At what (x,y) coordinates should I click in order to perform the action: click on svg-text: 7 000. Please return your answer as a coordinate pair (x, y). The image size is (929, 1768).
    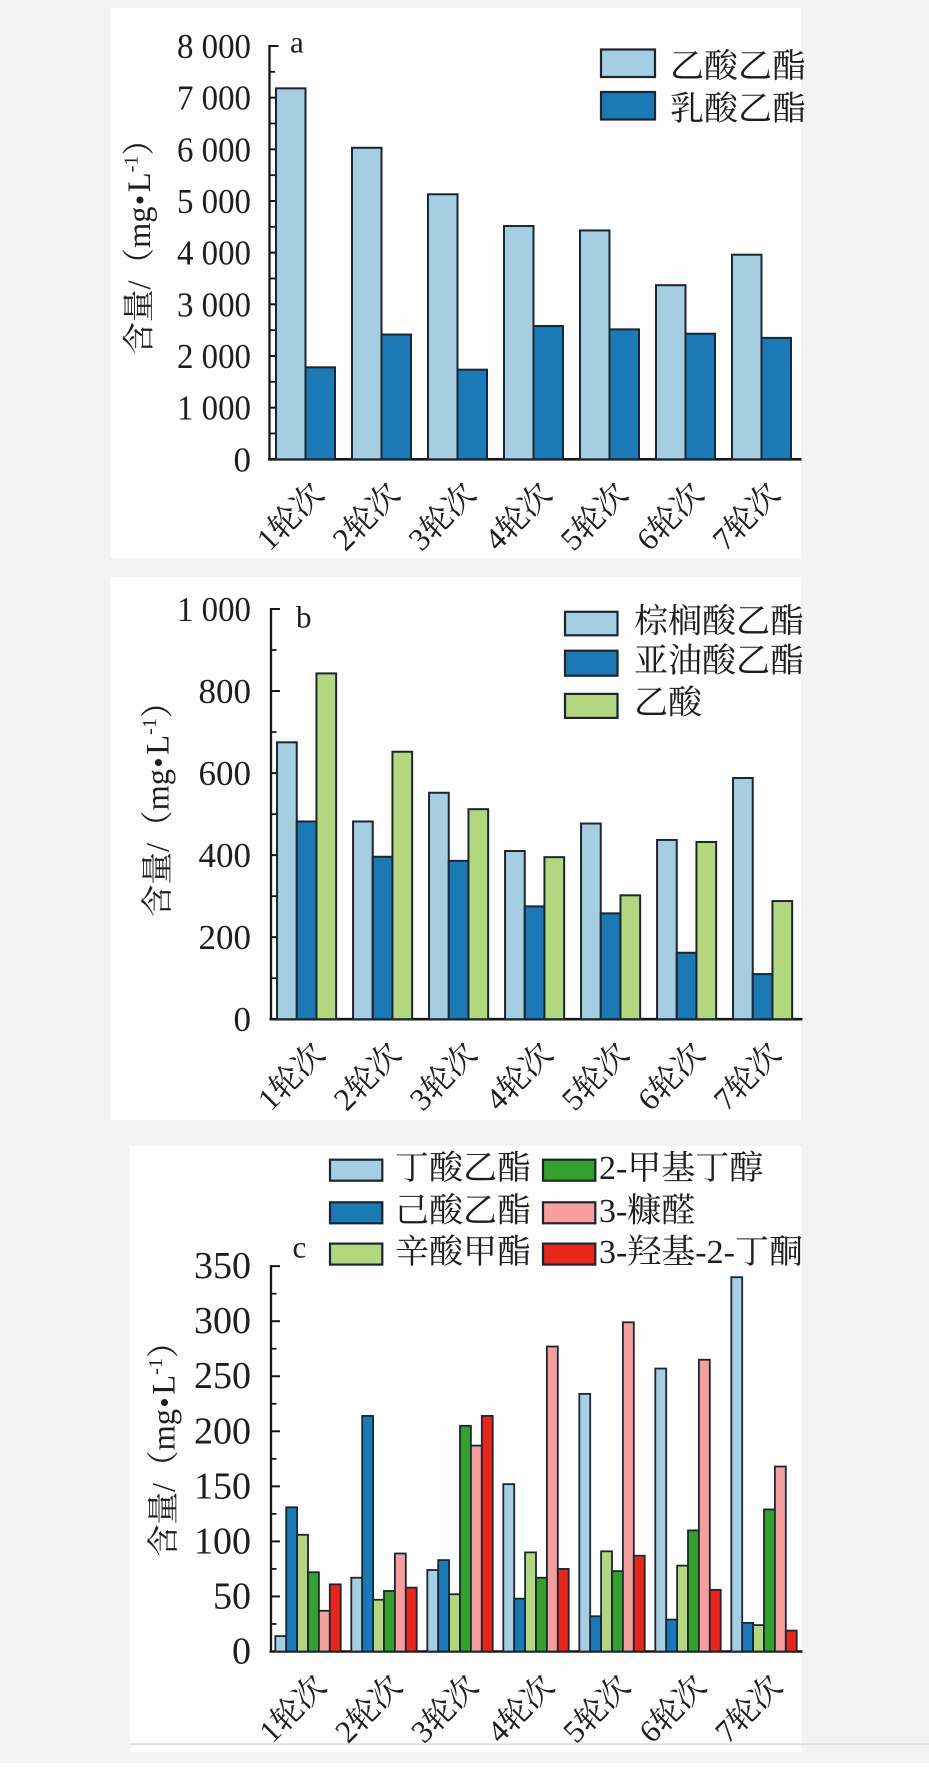
    Looking at the image, I should click on (214, 98).